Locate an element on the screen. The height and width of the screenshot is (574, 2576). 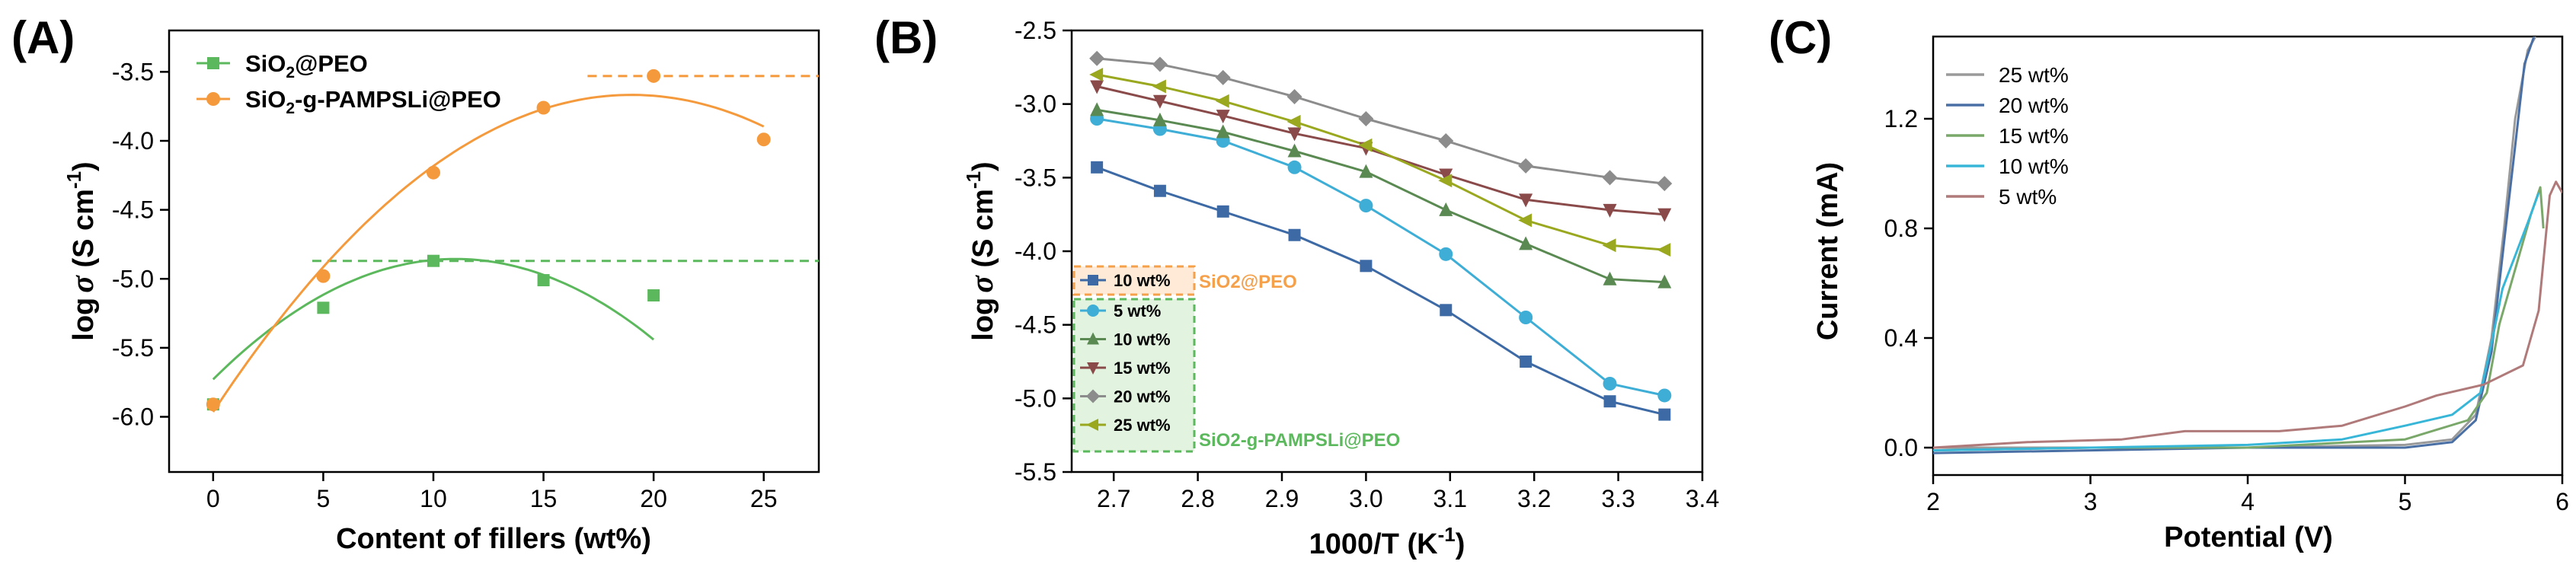
legend-label-c-1: 20 wt% is located at coordinates (2034, 105).